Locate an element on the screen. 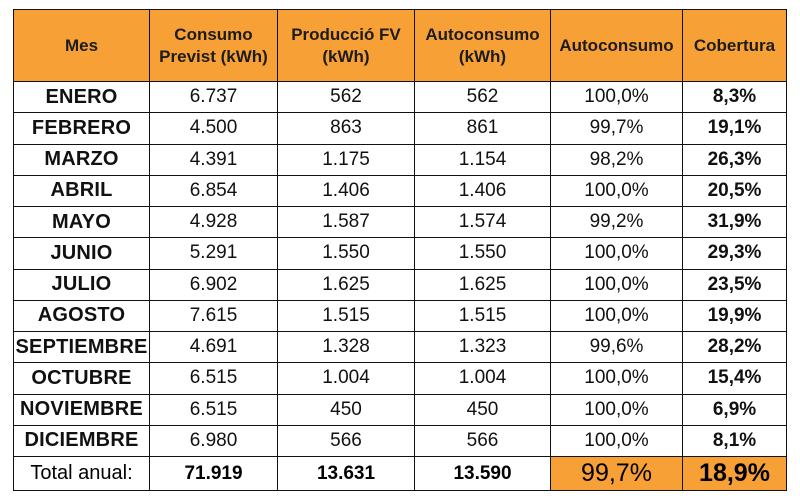 The height and width of the screenshot is (496, 800). cobertura-value: 15,4% is located at coordinates (734, 378).